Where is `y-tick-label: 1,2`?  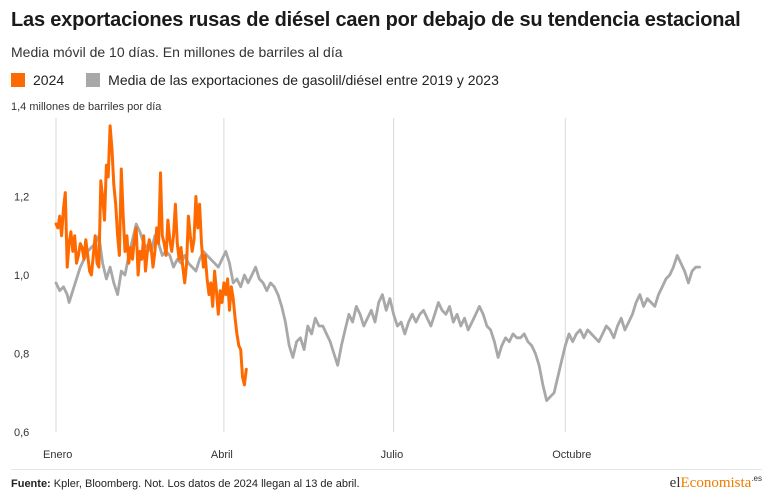 y-tick-label: 1,2 is located at coordinates (21, 198).